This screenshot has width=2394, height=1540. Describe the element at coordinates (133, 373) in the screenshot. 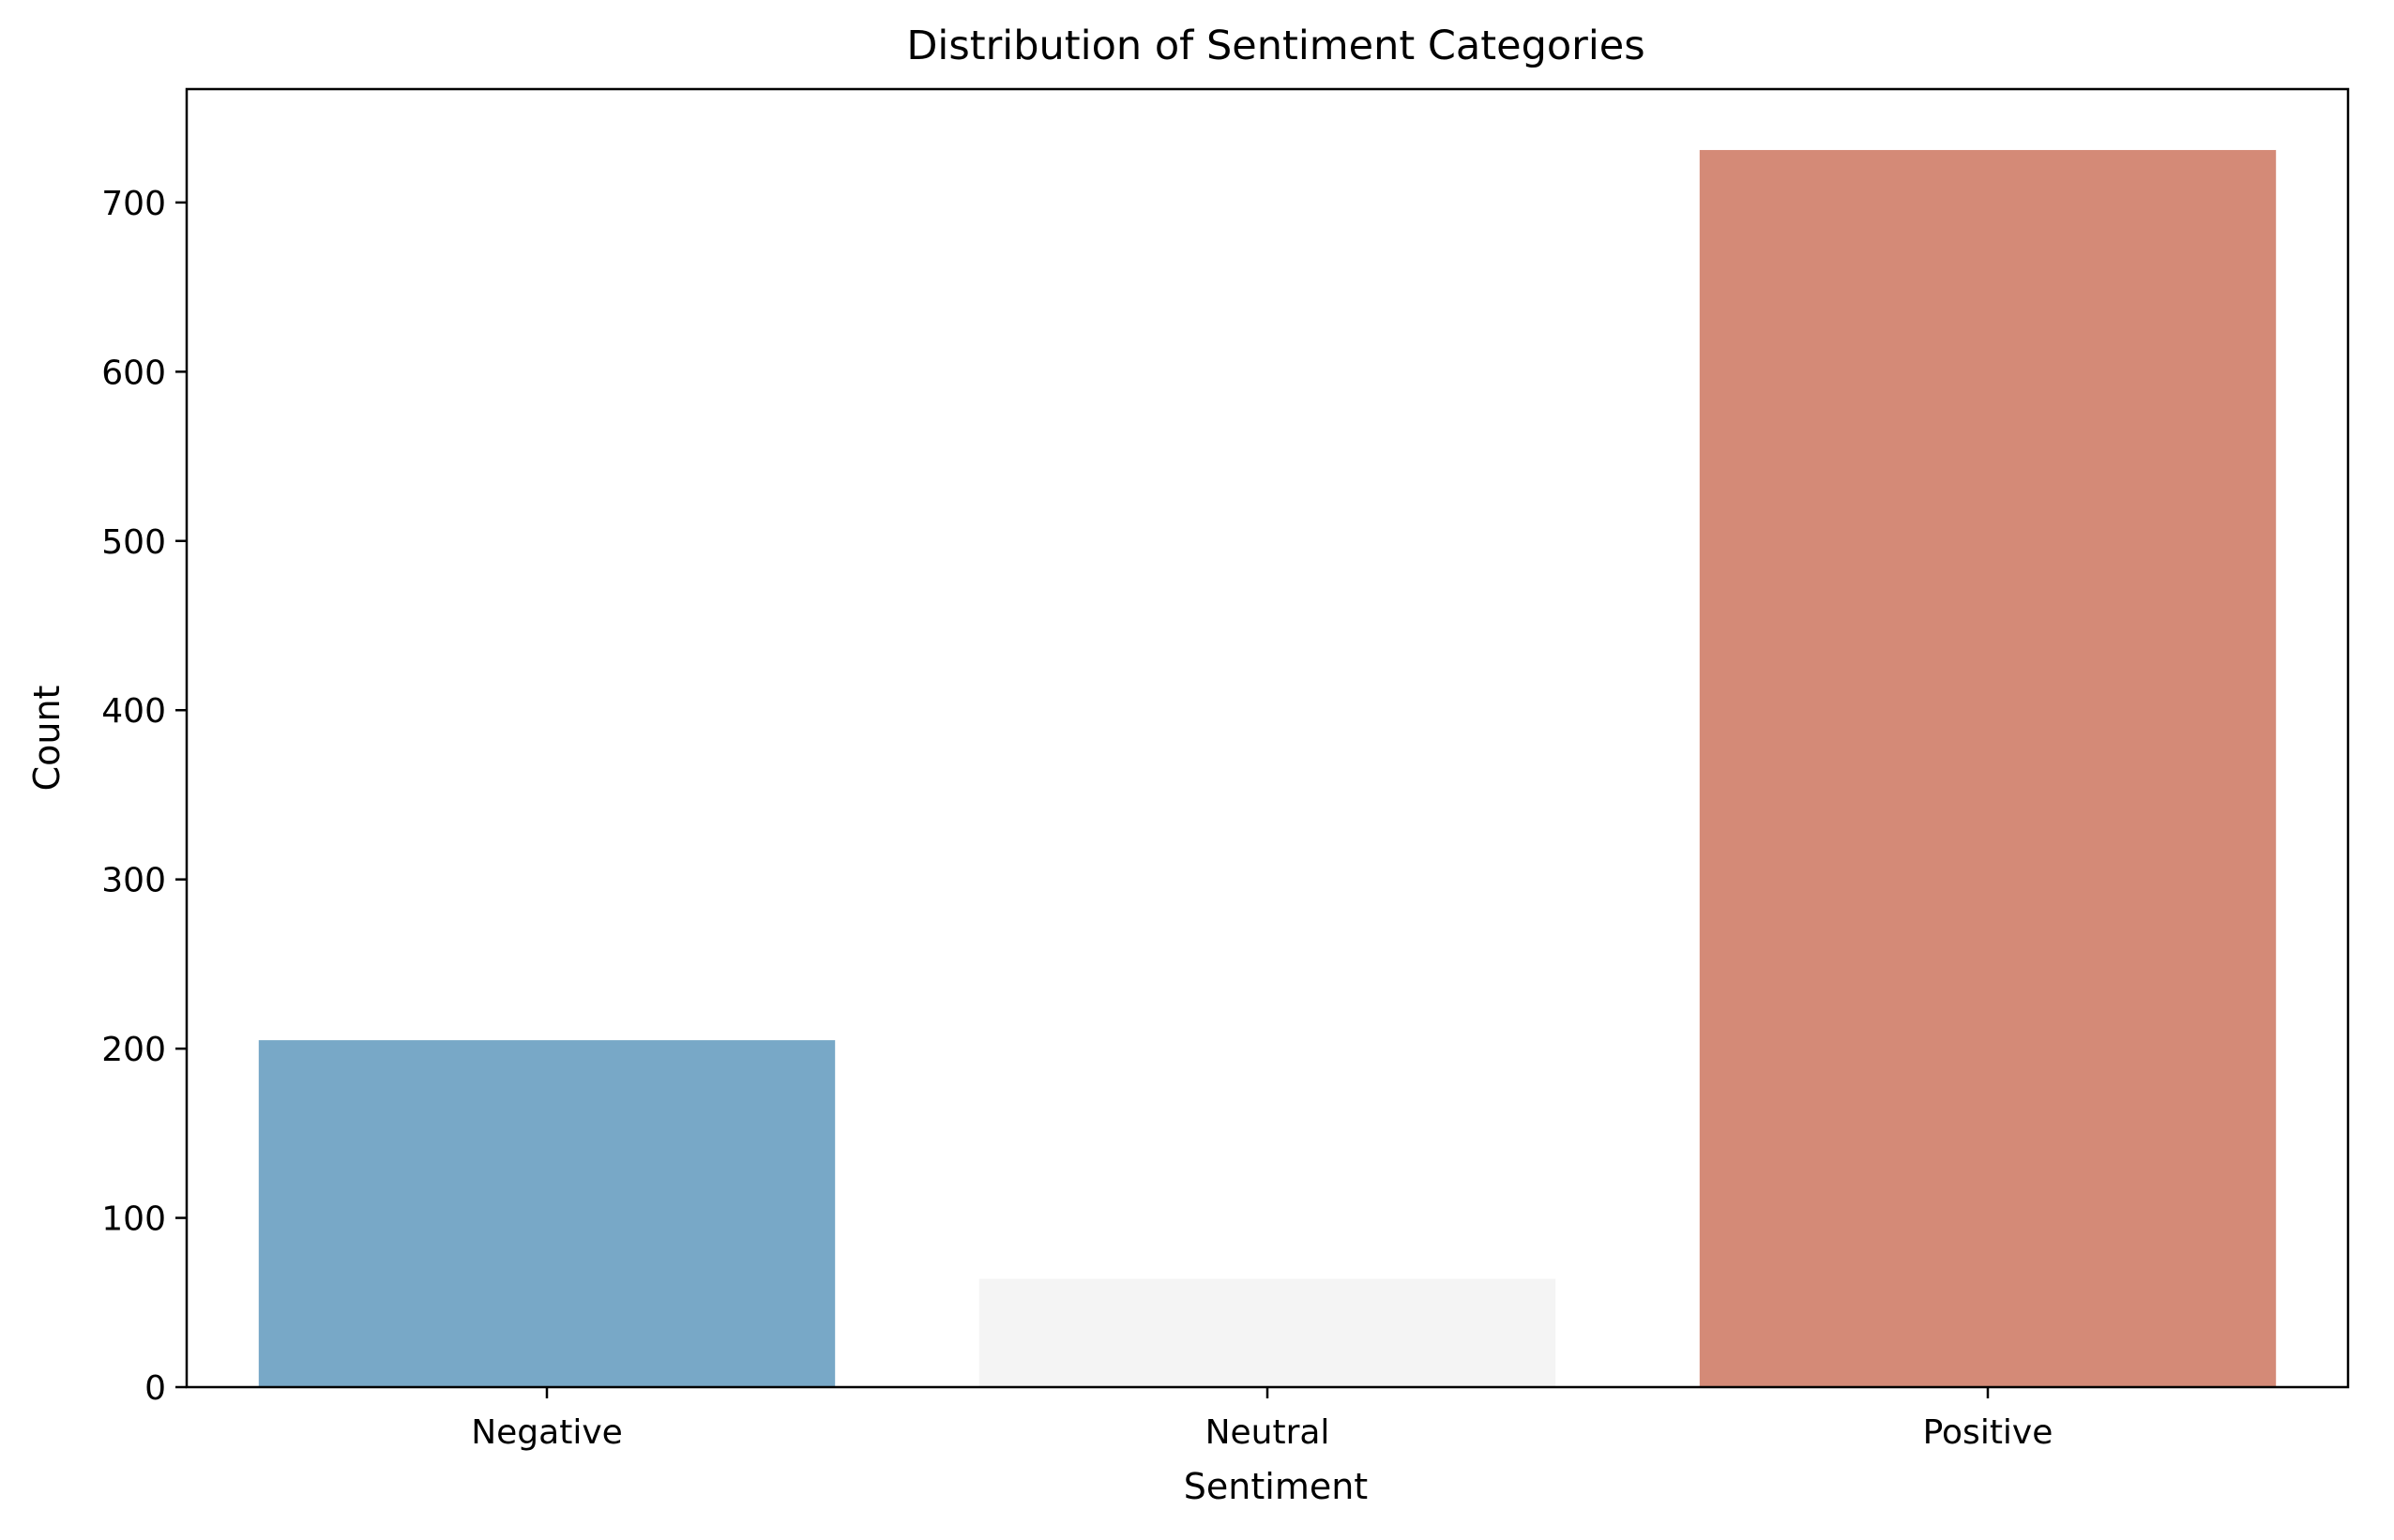

I see `y-tick-label: 600` at that location.